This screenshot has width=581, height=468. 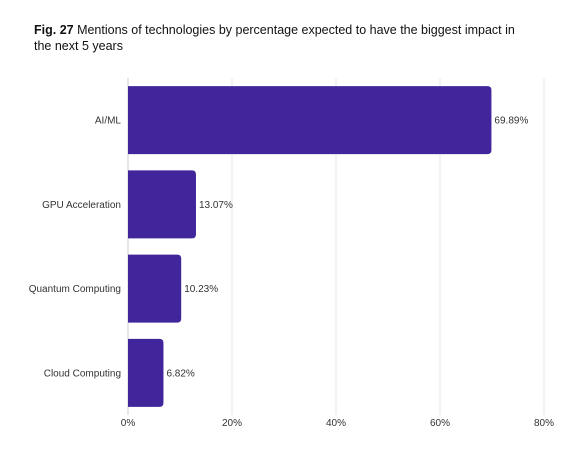 I want to click on x-tick-label: 40%, so click(x=336, y=423).